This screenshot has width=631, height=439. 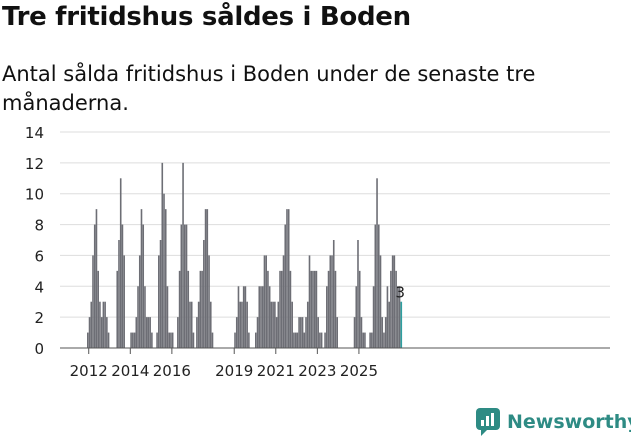 I want to click on y-tick-label: 10, so click(x=34, y=195).